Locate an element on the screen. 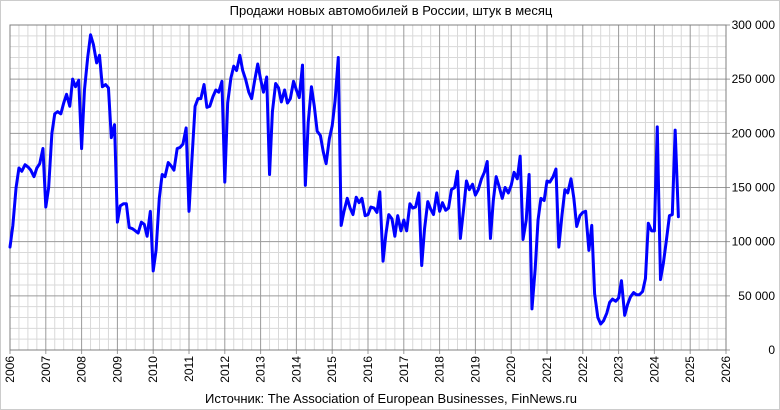  y-tick-label: 50 000 is located at coordinates (756, 296).